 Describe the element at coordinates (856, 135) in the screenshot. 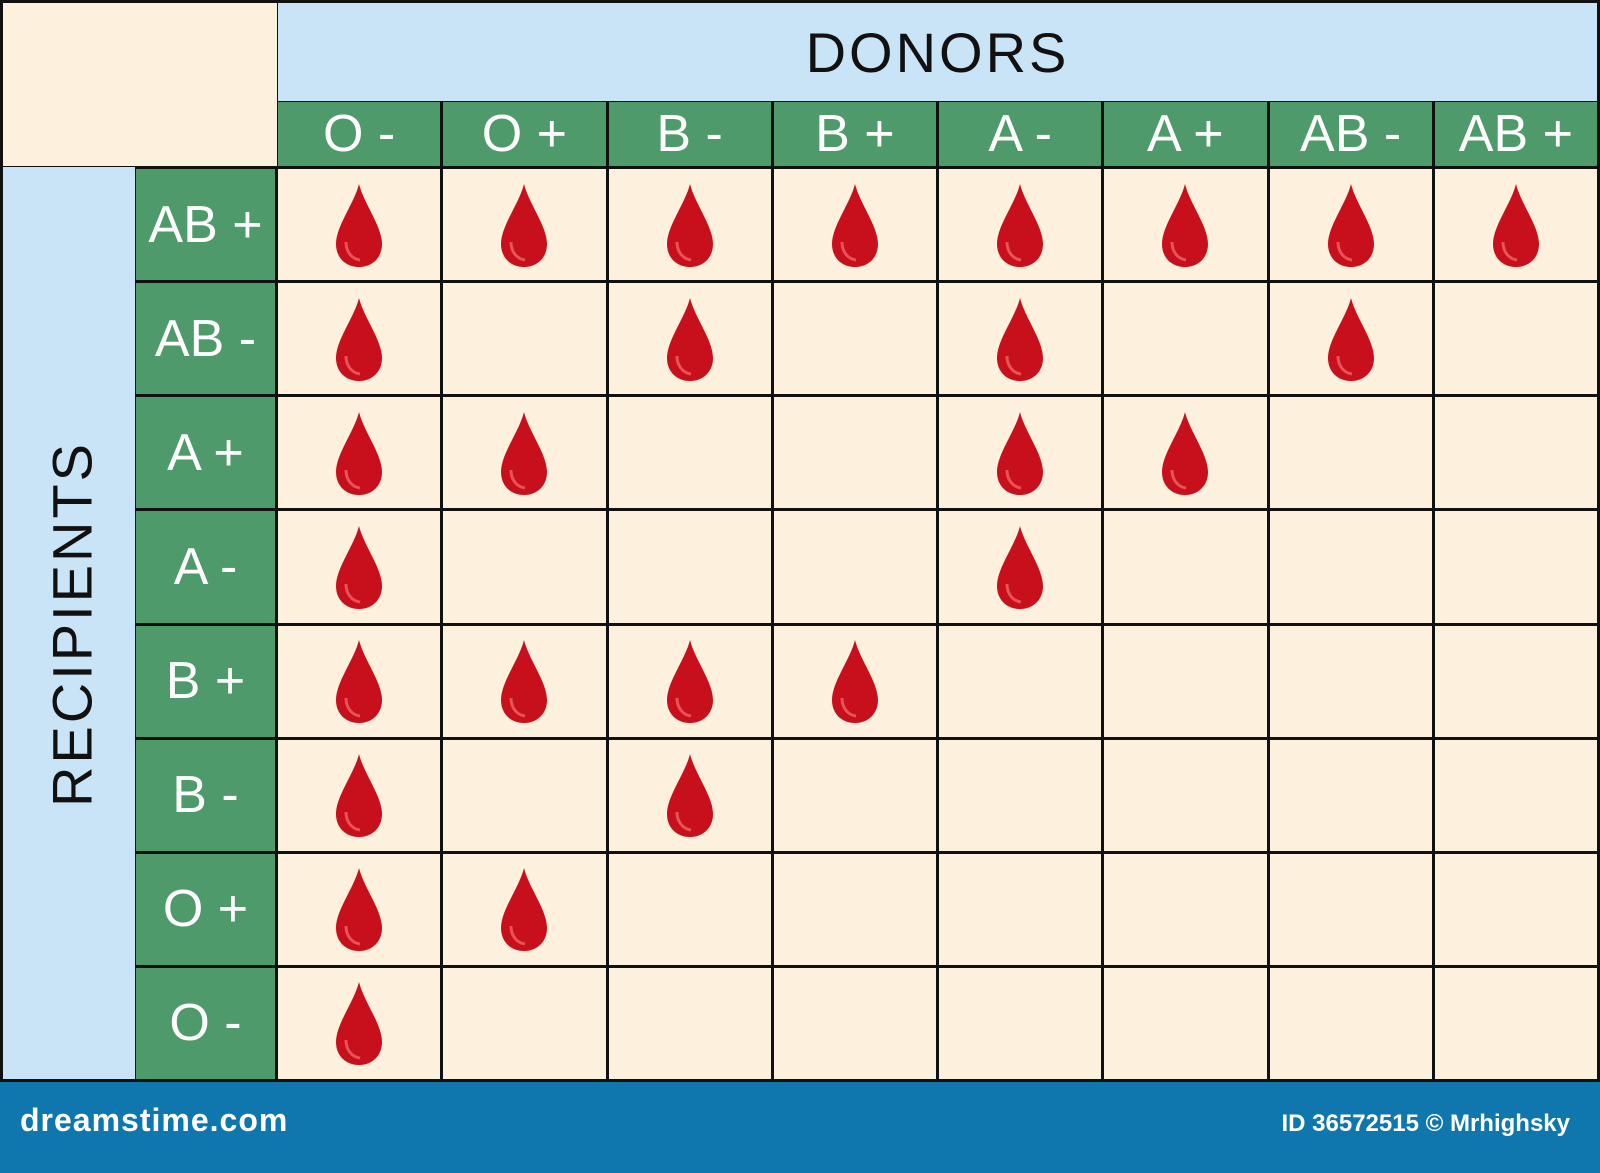

I see `donor-header-4: B +` at that location.